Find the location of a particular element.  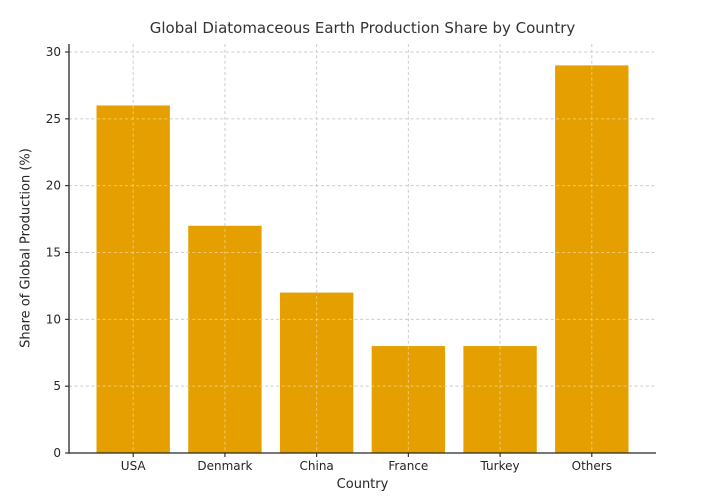

bar-usa is located at coordinates (133, 279).